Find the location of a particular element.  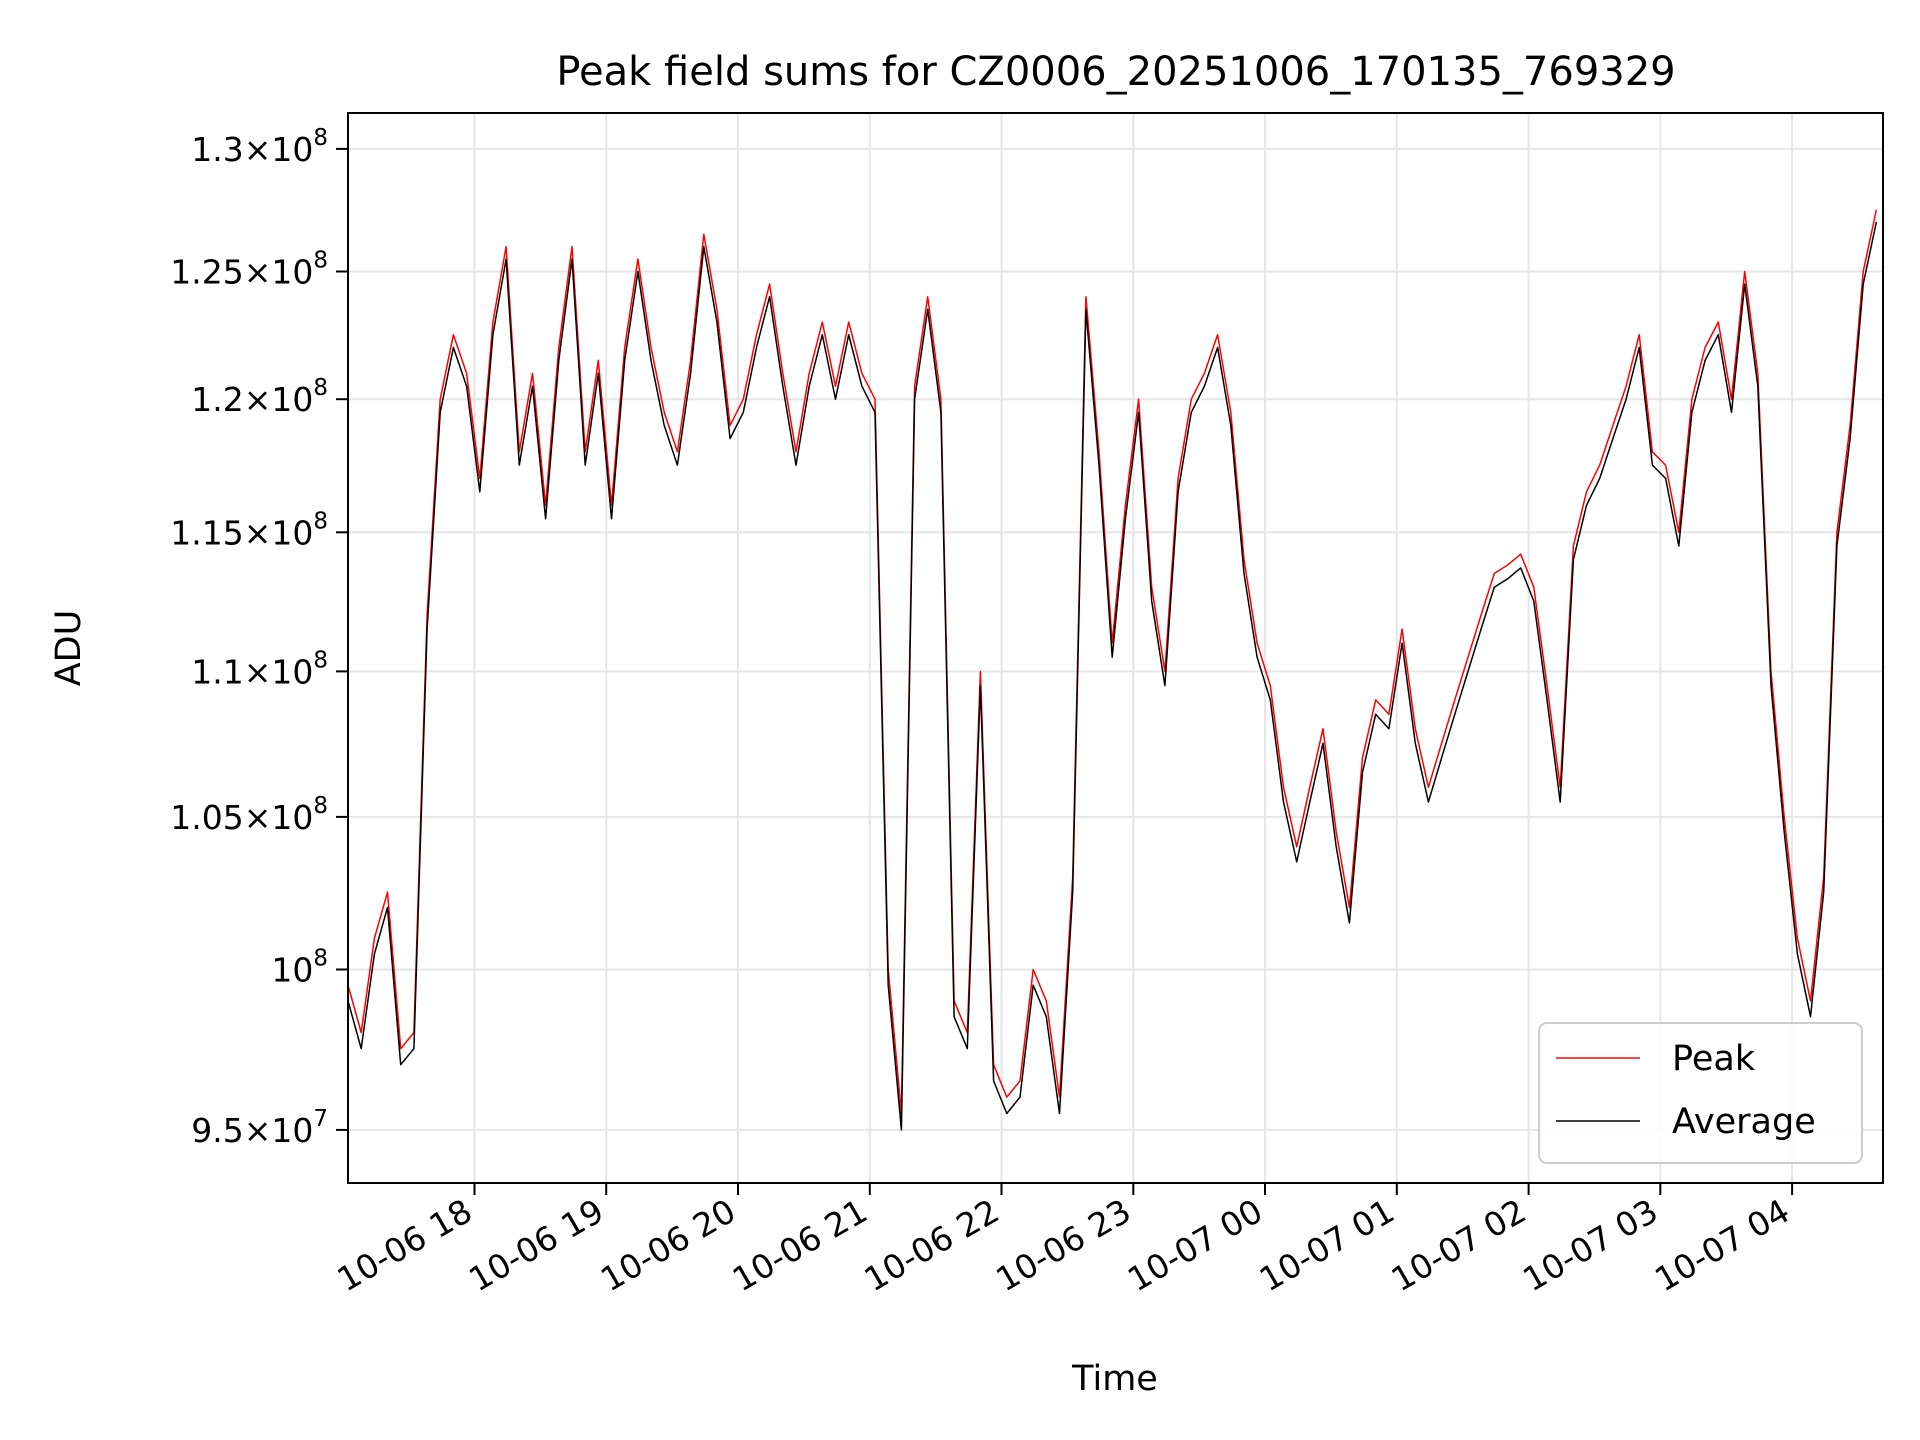

y-tick-label: 9.5×10⁷ is located at coordinates (259, 1128).